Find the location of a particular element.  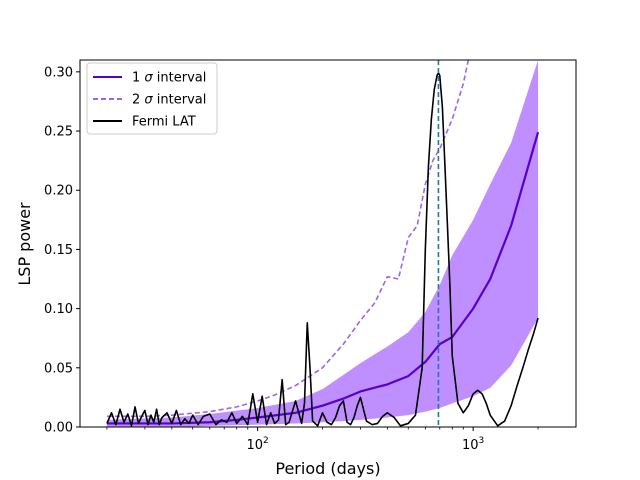

y-tick-label: 0.15 is located at coordinates (58, 250).